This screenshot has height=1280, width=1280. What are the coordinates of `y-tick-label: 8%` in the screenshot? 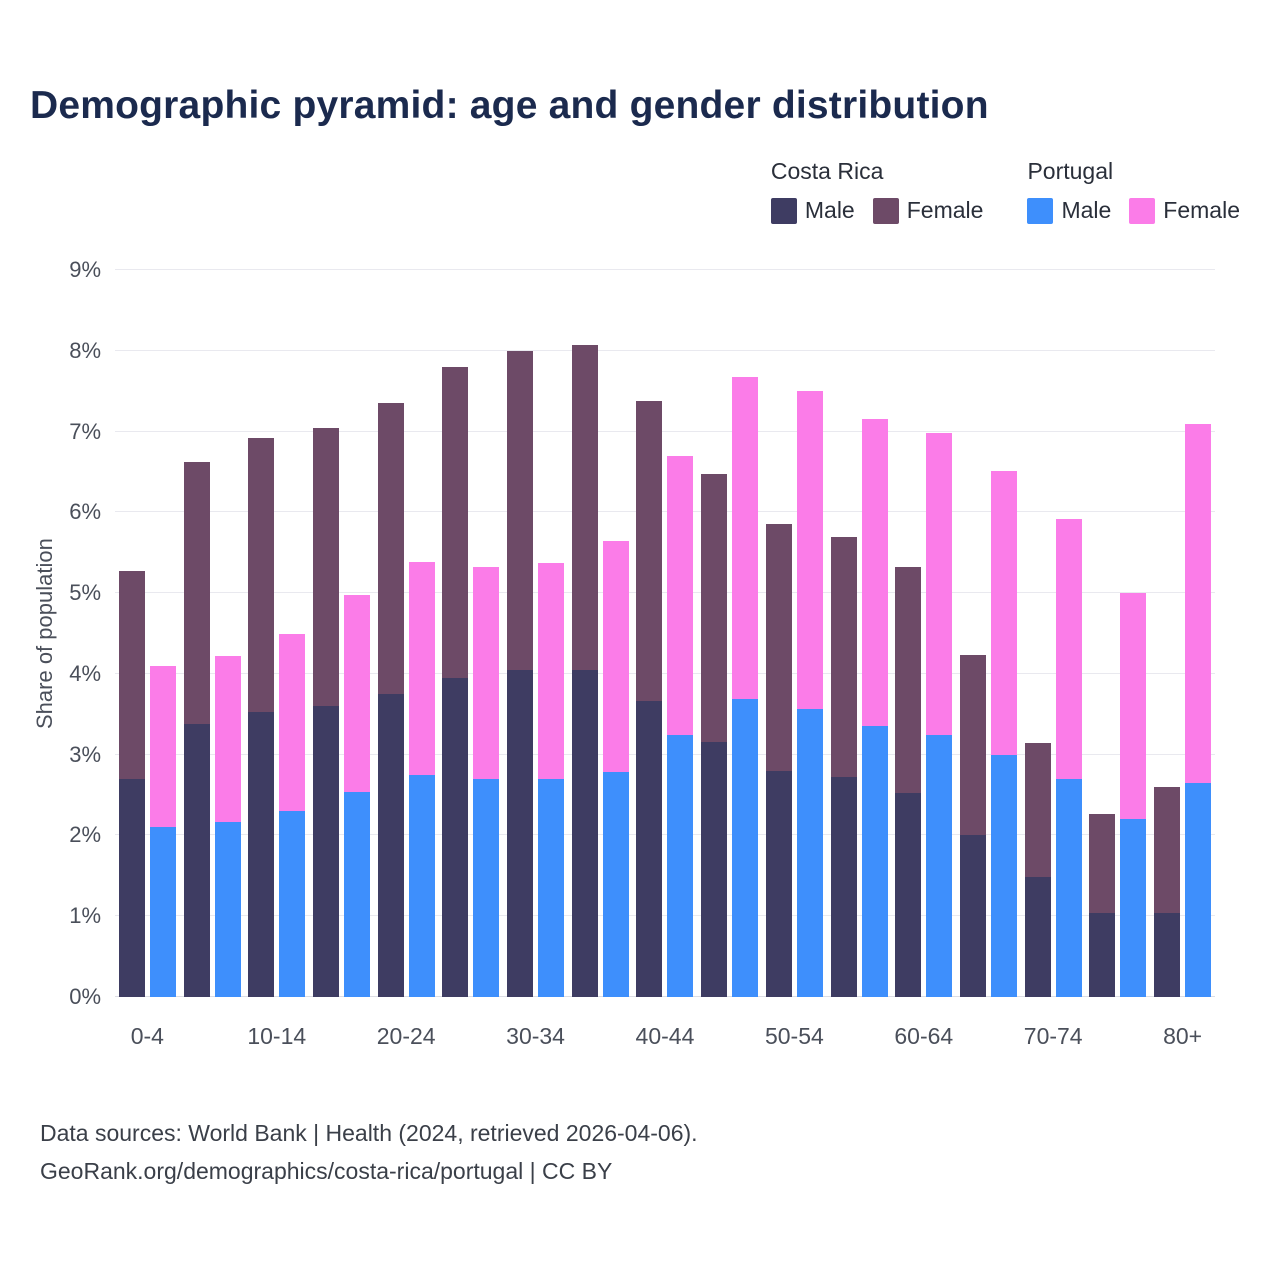 It's located at (85, 350).